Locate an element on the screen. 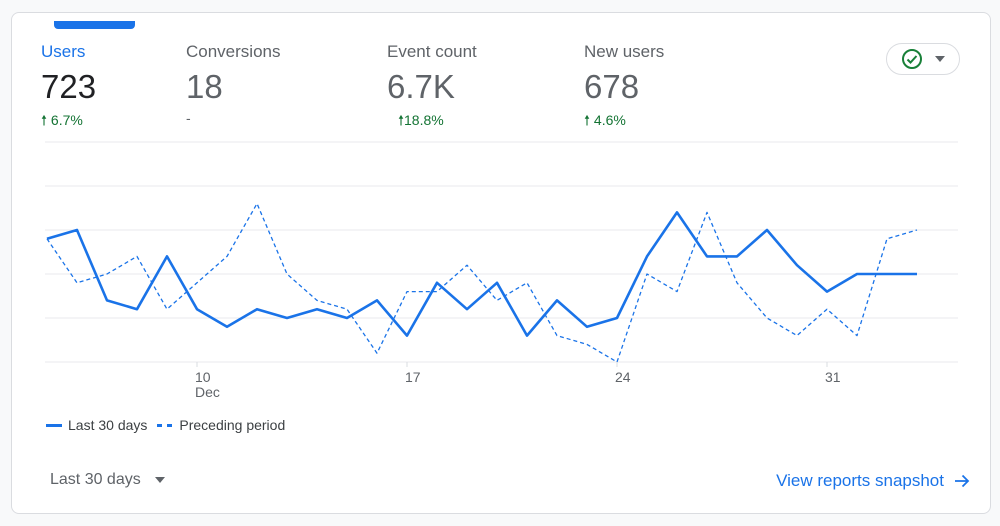 The image size is (1000, 526). metric-label: Conversions is located at coordinates (233, 51).